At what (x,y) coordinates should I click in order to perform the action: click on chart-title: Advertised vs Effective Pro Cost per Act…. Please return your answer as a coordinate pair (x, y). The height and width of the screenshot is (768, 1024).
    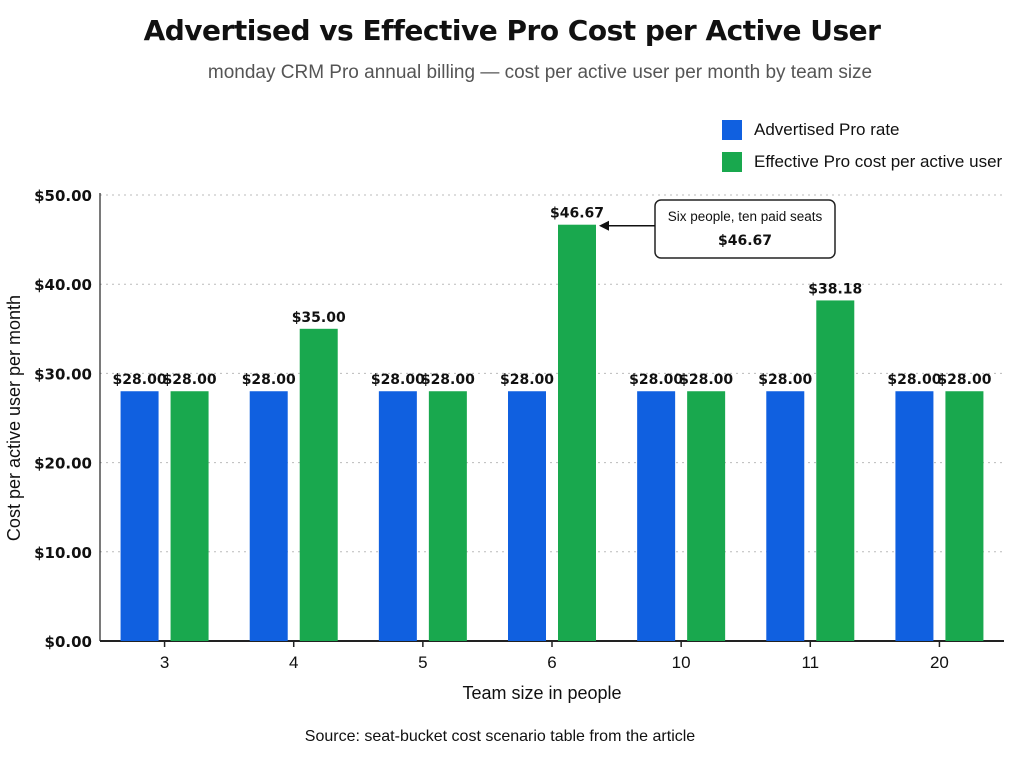
    Looking at the image, I should click on (512, 30).